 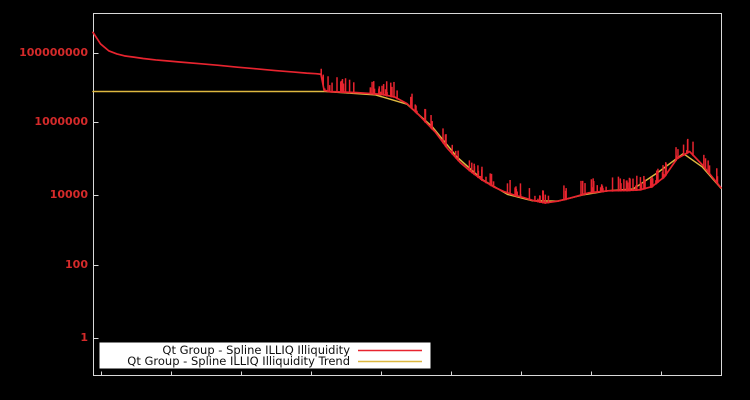 I want to click on y-tick-label-3: 100, so click(x=76, y=264).